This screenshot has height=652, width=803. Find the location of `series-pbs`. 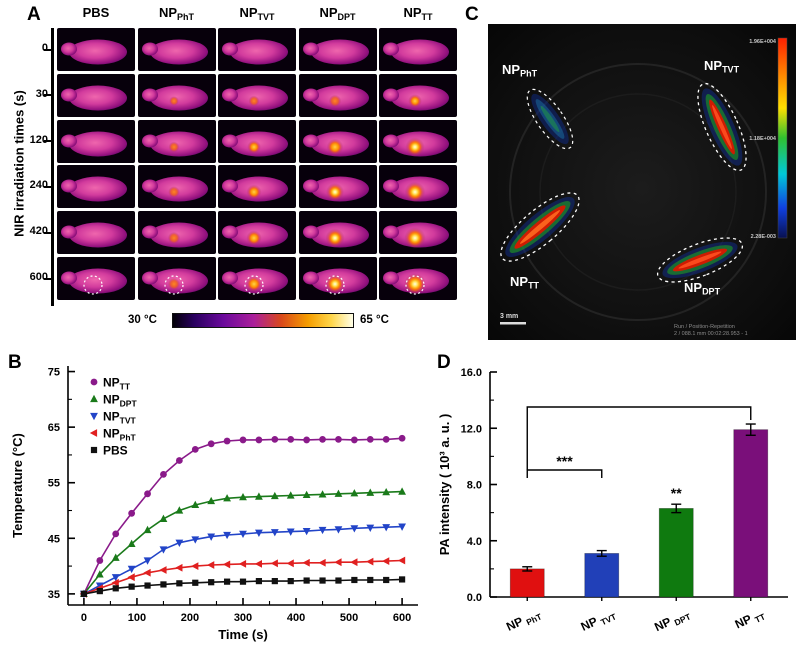

series-pbs is located at coordinates (243, 586).